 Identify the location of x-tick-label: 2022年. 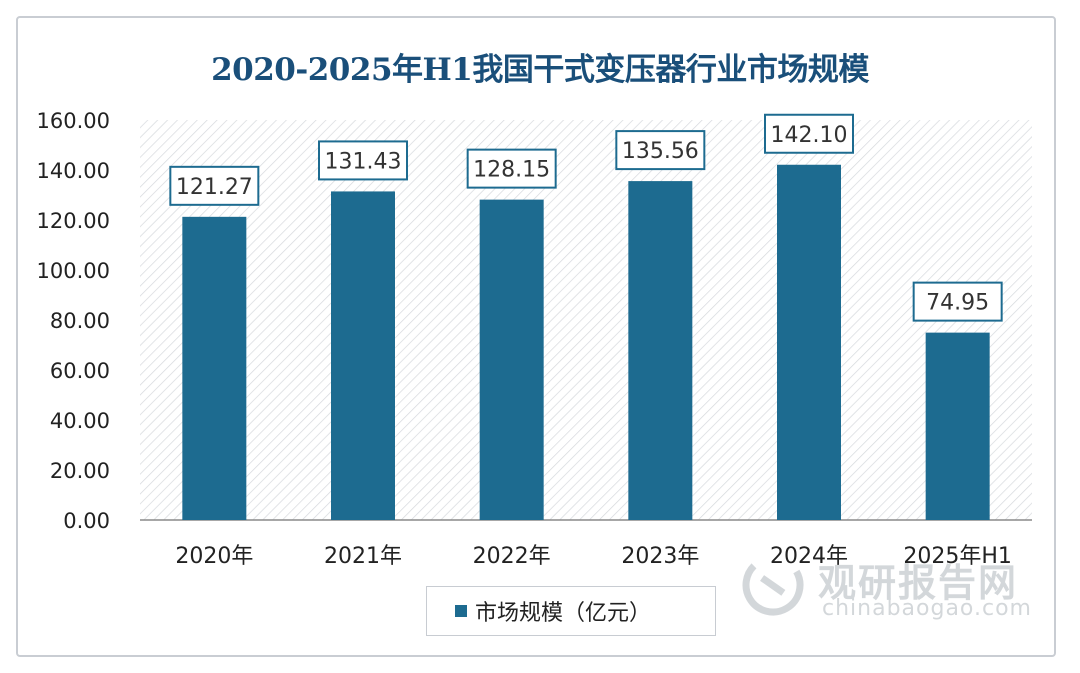
(512, 556).